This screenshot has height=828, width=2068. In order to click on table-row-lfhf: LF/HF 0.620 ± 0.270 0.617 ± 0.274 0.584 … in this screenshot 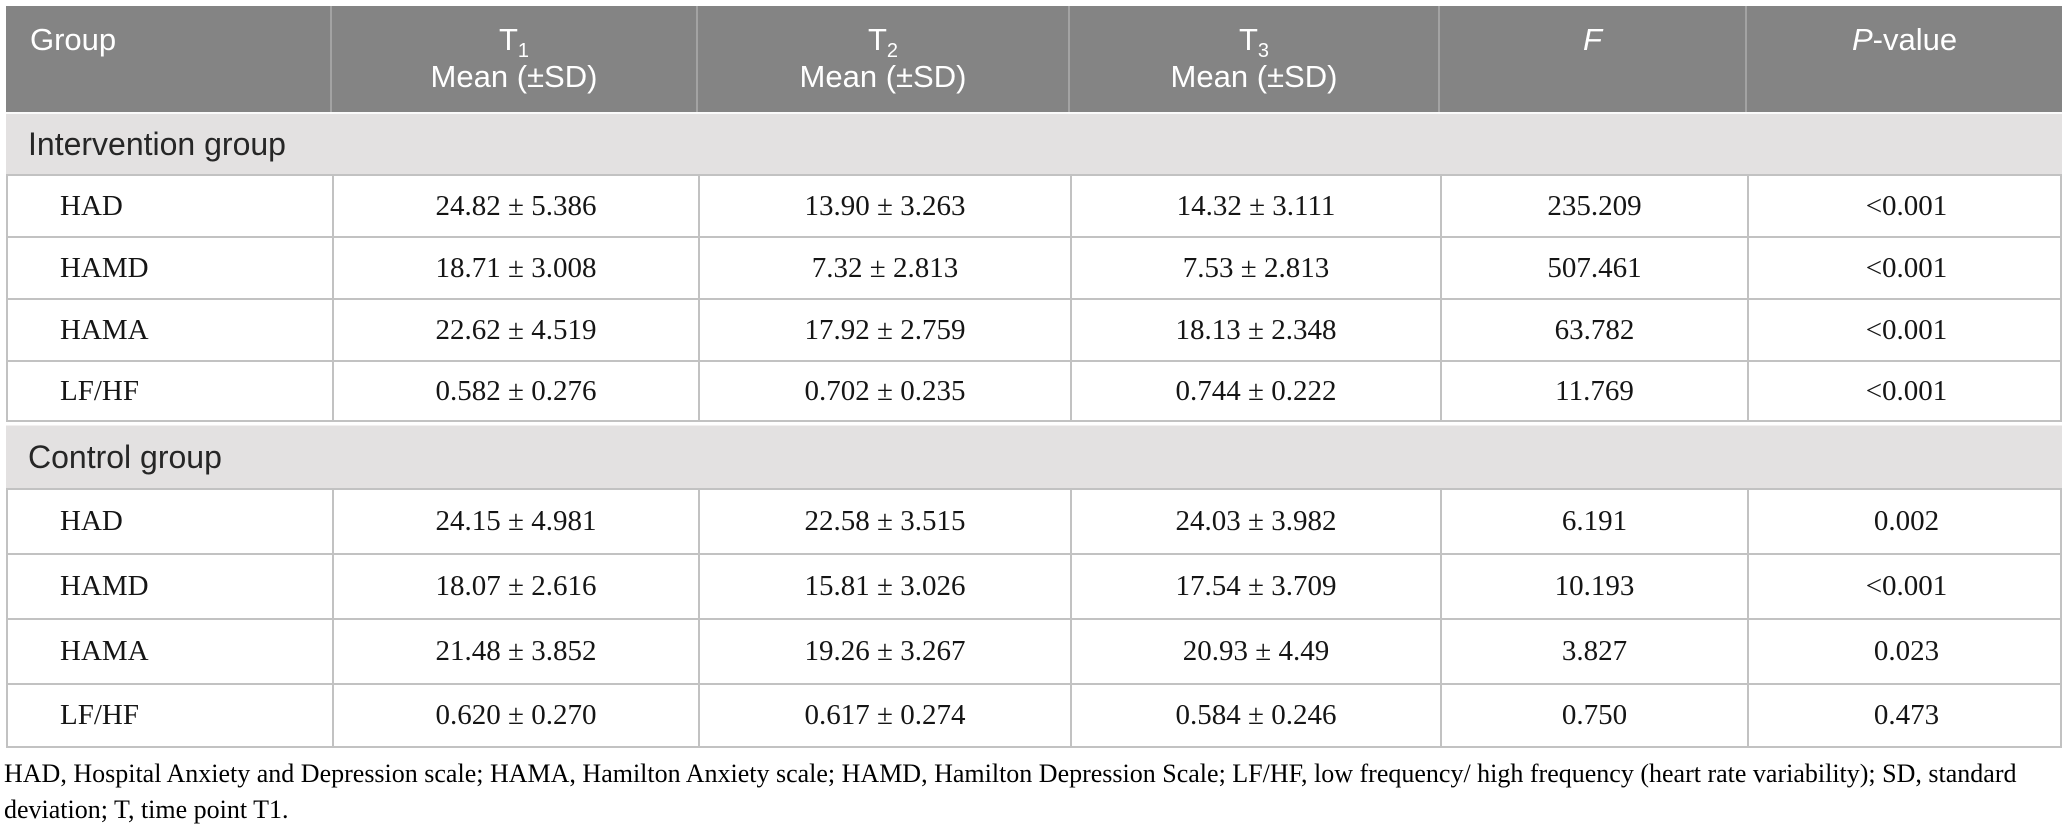, I will do `click(1034, 715)`.